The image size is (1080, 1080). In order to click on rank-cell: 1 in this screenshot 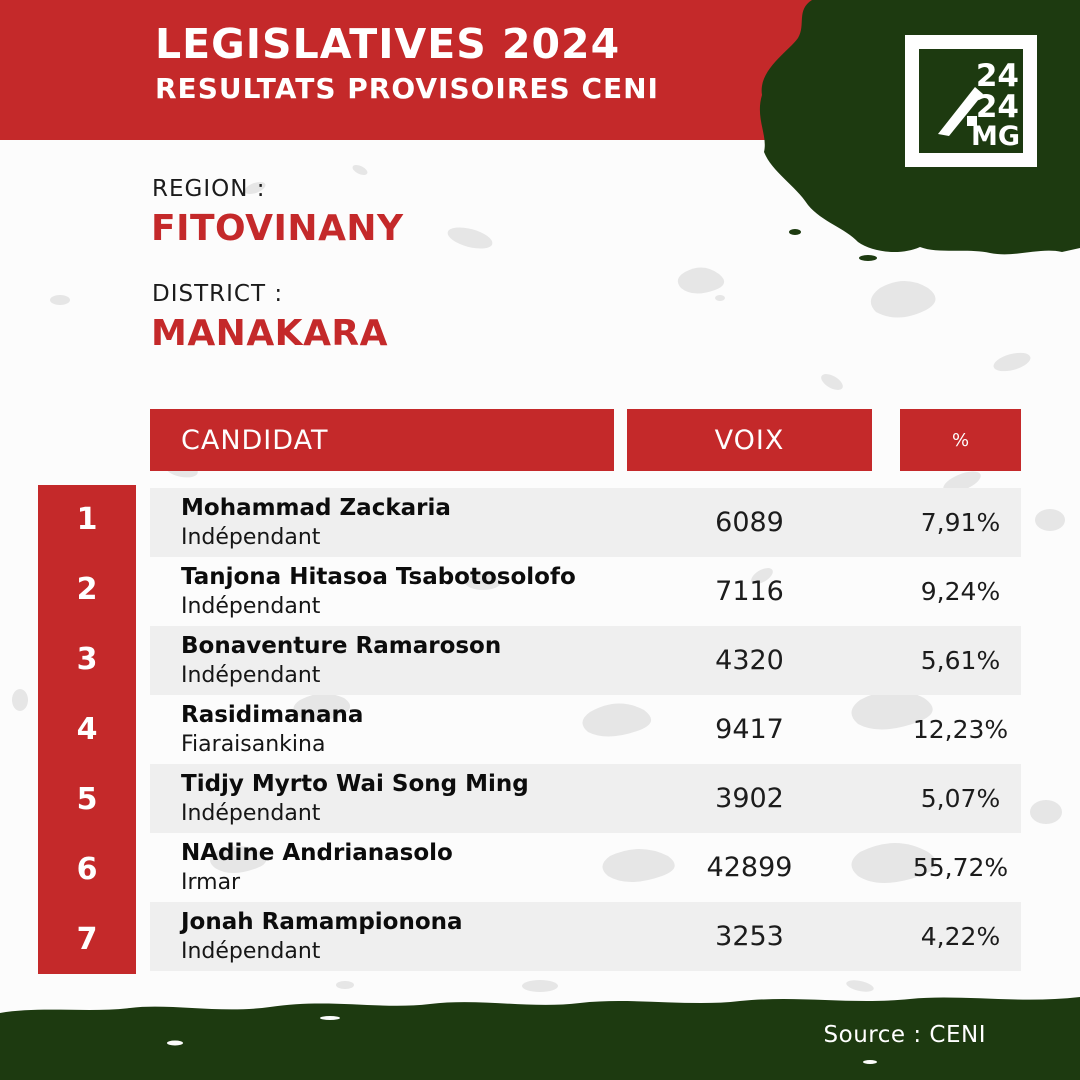, I will do `click(87, 520)`.